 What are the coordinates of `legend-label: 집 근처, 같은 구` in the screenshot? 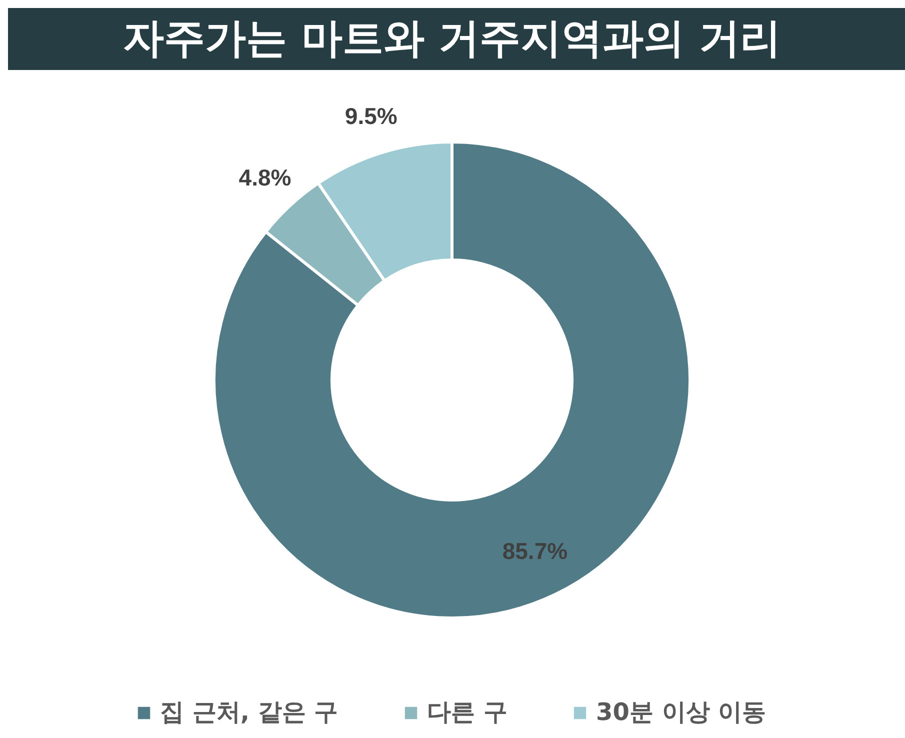 It's located at (249, 712).